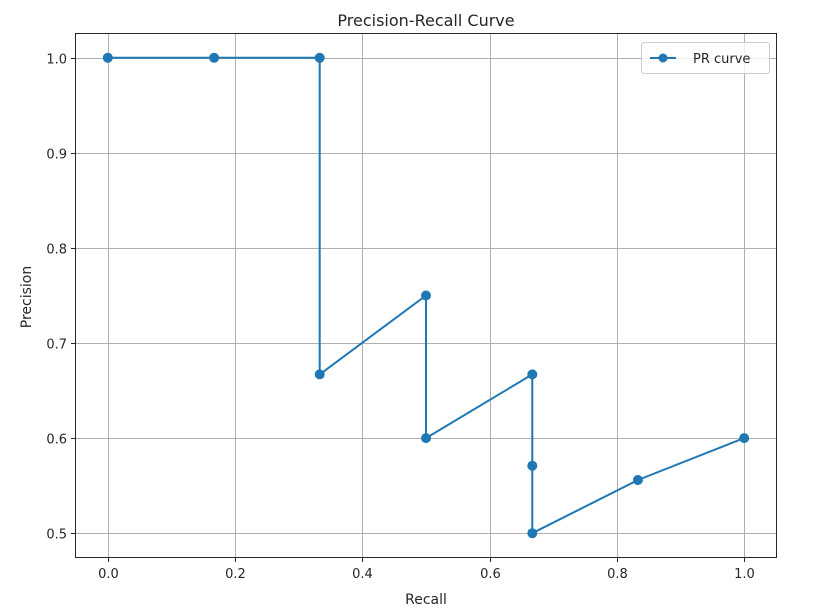 This screenshot has height=612, width=832. I want to click on y-axis-label: Precision, so click(27, 297).